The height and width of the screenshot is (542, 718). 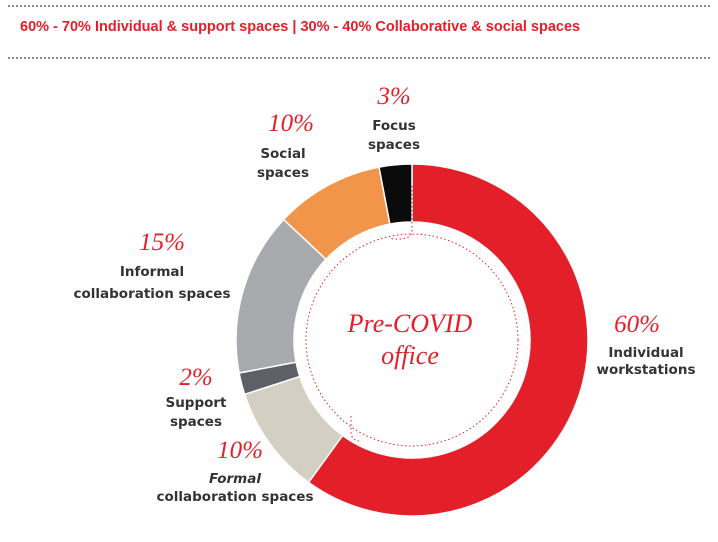 I want to click on center-label-line1: Pre-COVID, so click(x=410, y=323).